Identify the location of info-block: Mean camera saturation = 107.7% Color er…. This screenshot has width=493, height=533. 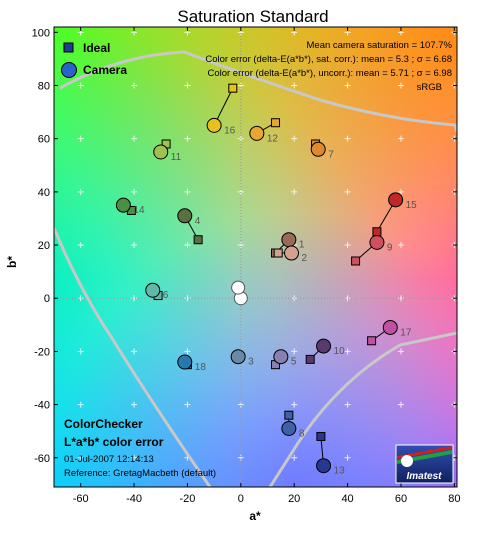
(328, 66).